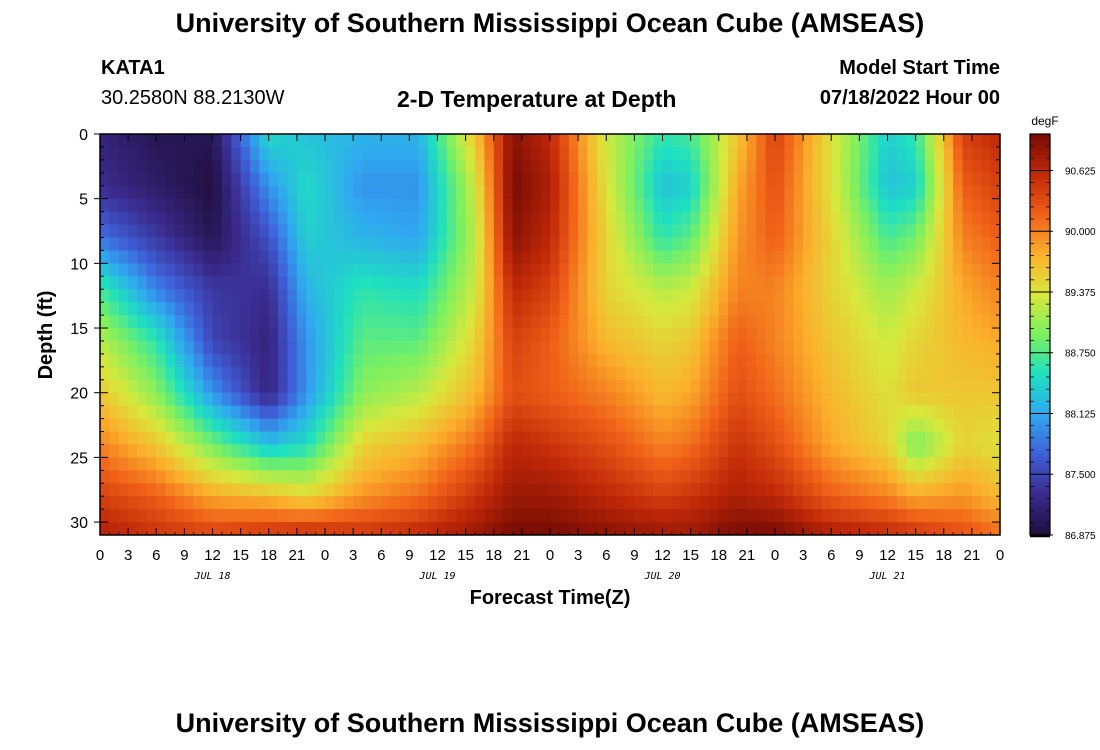 The width and height of the screenshot is (1100, 750). I want to click on colorbar-unit: degF, so click(1044, 121).